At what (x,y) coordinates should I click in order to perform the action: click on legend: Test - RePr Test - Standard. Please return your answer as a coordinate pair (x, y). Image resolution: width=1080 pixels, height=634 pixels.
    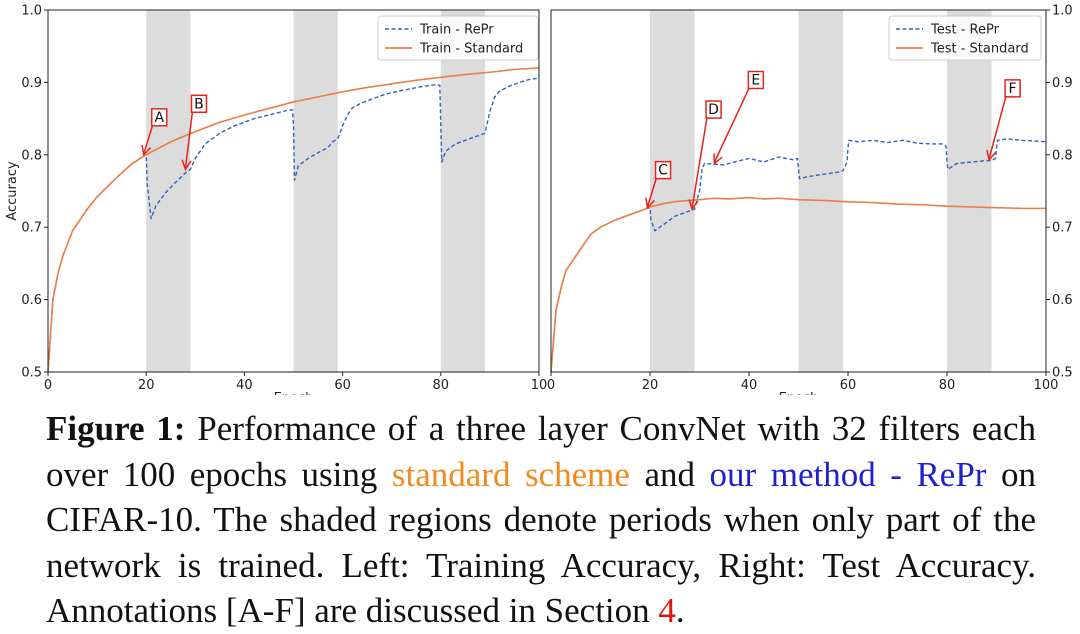
    Looking at the image, I should click on (965, 38).